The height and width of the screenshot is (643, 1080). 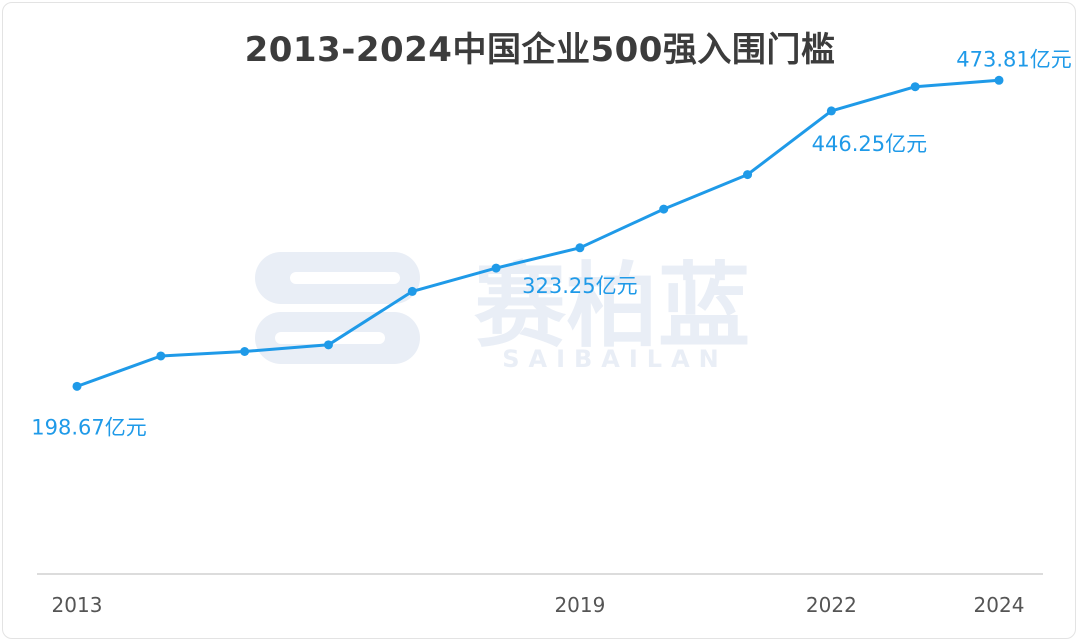 I want to click on data-point-2021, so click(x=748, y=175).